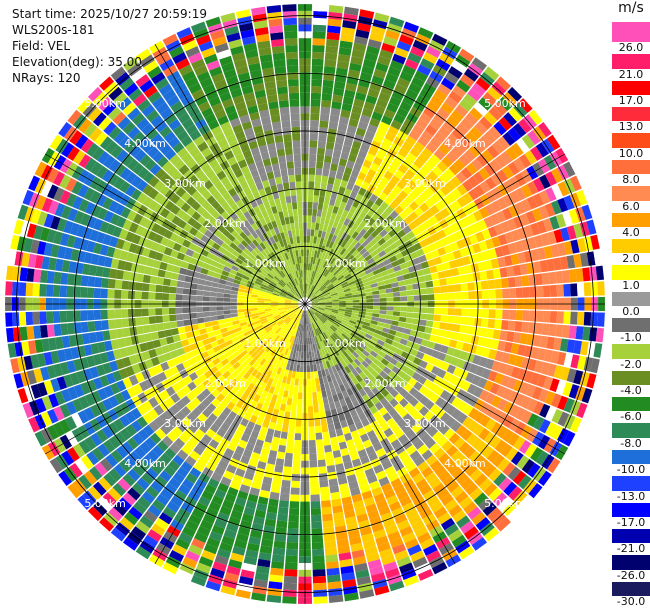  What do you see at coordinates (443, 231) in the screenshot?
I see `velocity-ray` at bounding box center [443, 231].